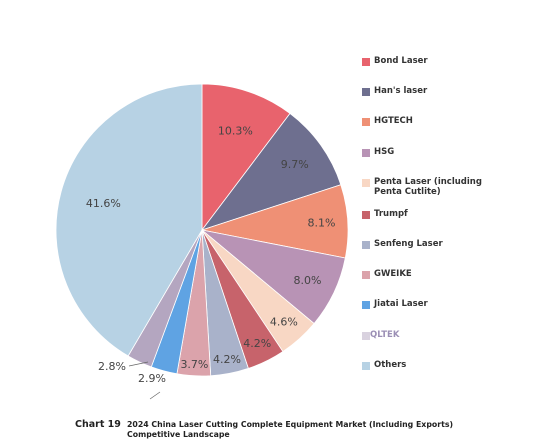 Image resolution: width=554 pixels, height=442 pixels. I want to click on legend-label: Others, so click(390, 364).